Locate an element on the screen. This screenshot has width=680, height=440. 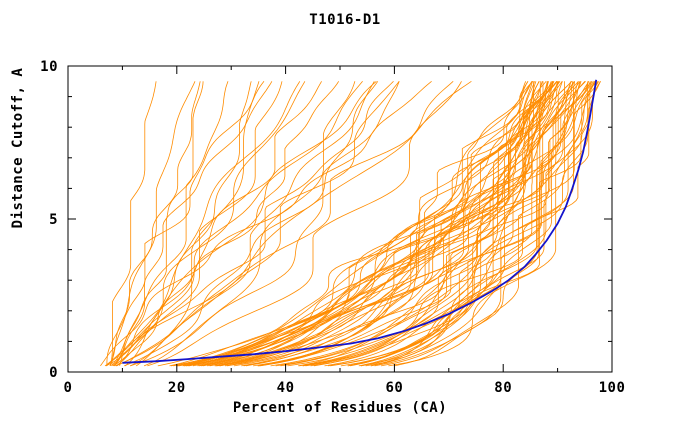
chart-title: T1016-D1 is located at coordinates (344, 20).